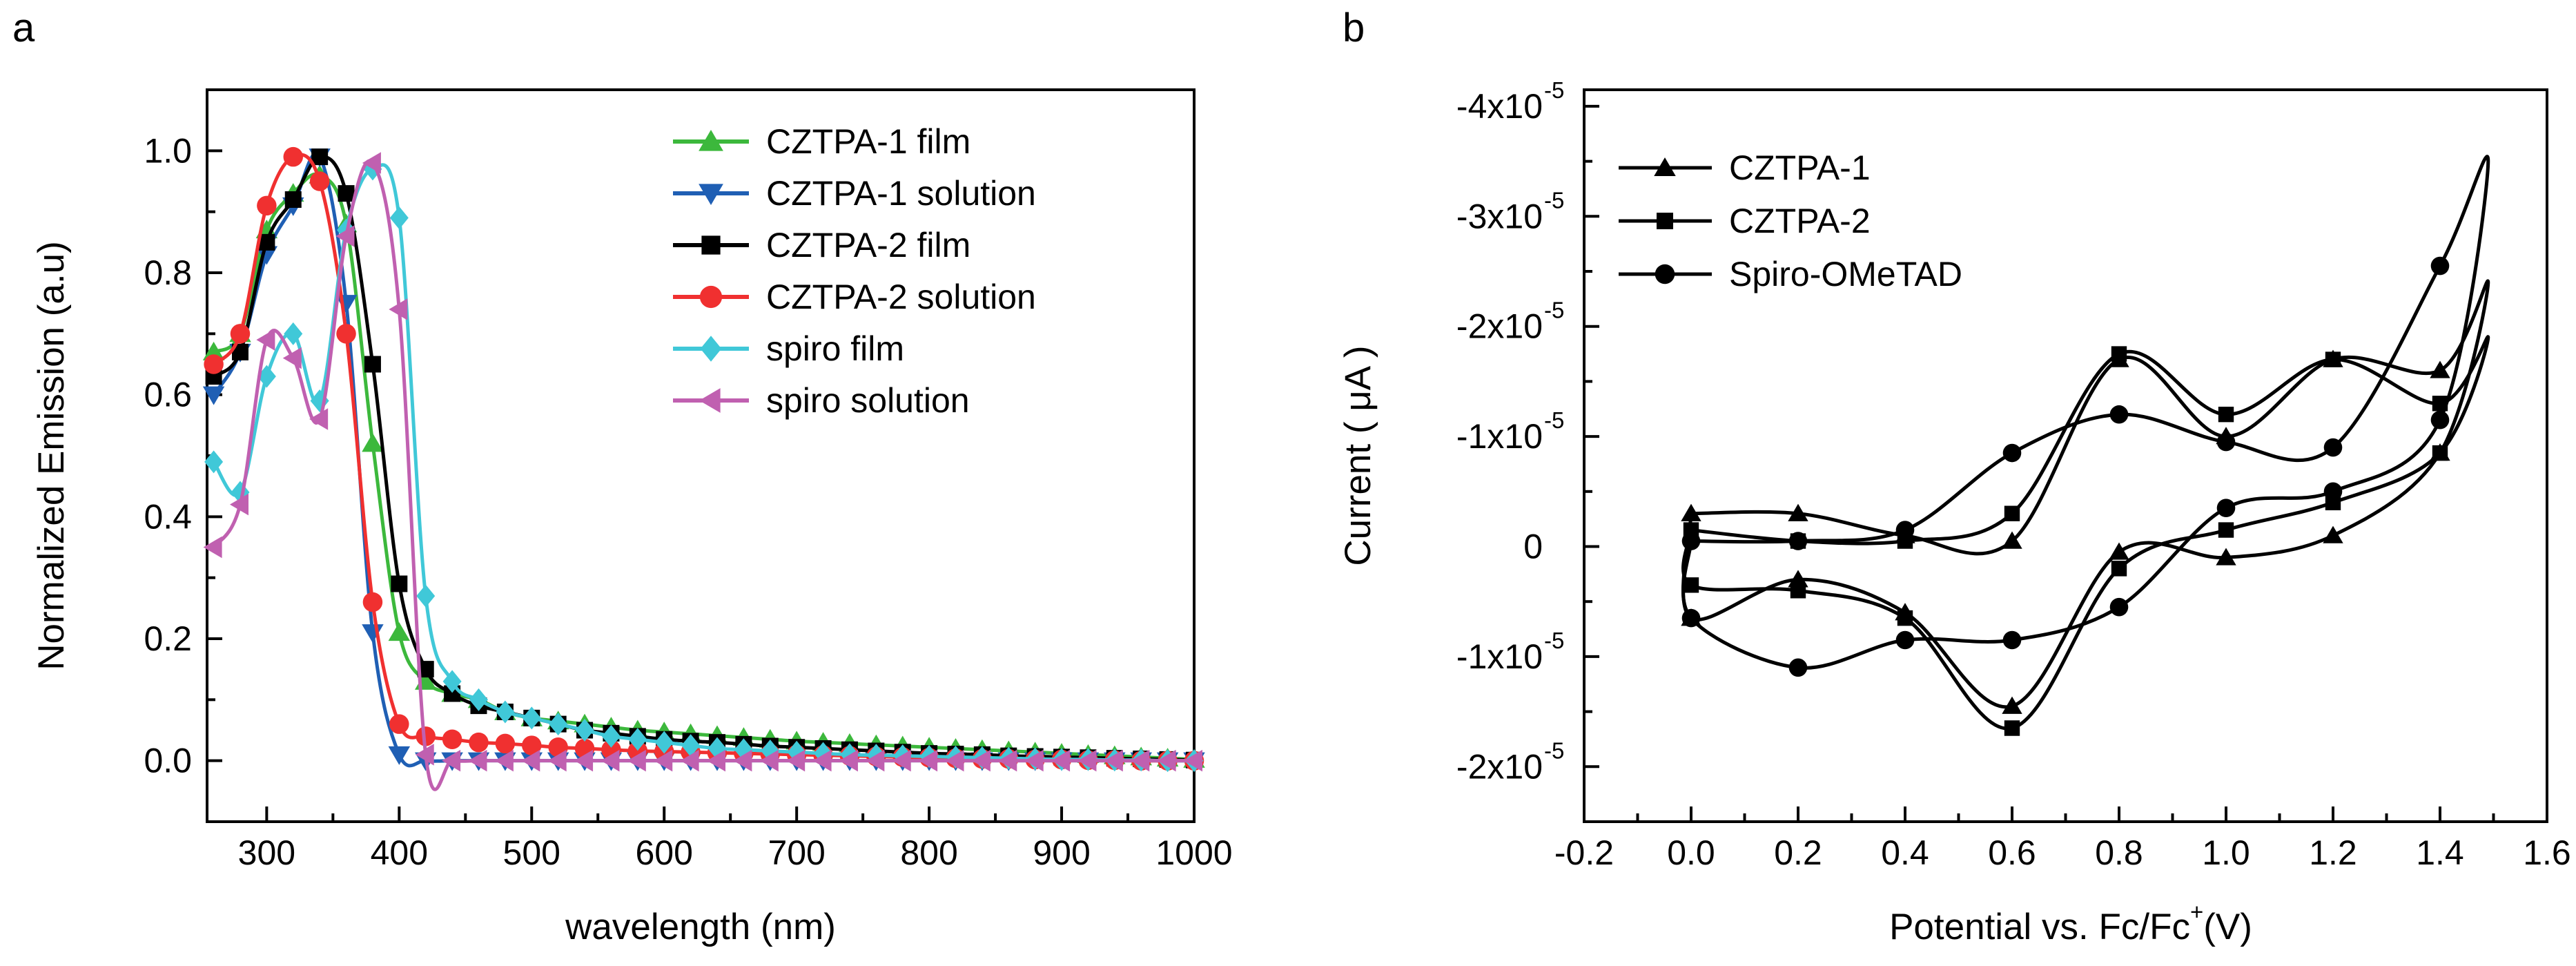  Describe the element at coordinates (1798, 853) in the screenshot. I see `plot-b-xtick-label: 0.2` at that location.